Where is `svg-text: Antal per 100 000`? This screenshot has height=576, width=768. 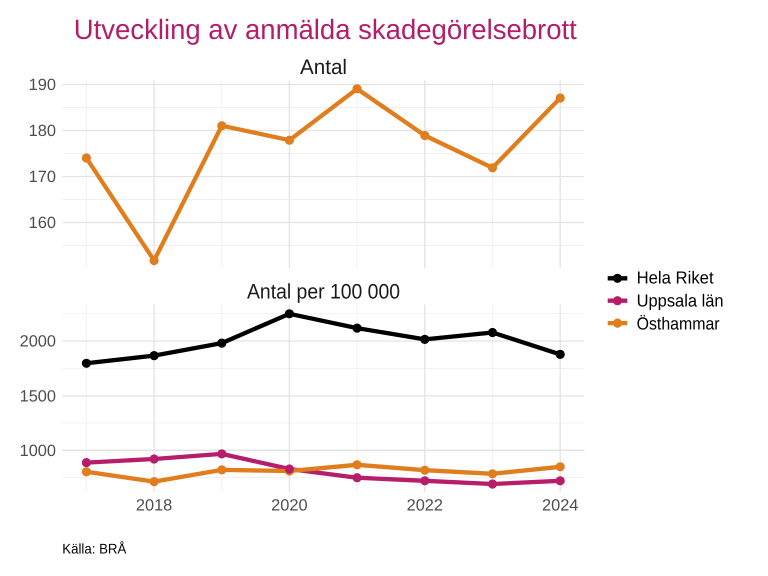
svg-text: Antal per 100 000 is located at coordinates (323, 291).